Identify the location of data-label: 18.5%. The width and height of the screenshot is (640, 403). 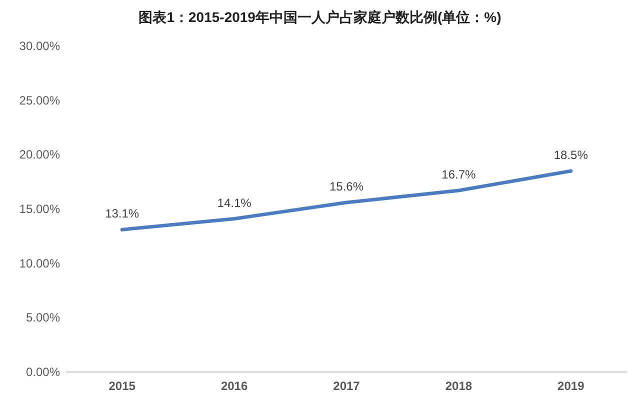
(571, 155).